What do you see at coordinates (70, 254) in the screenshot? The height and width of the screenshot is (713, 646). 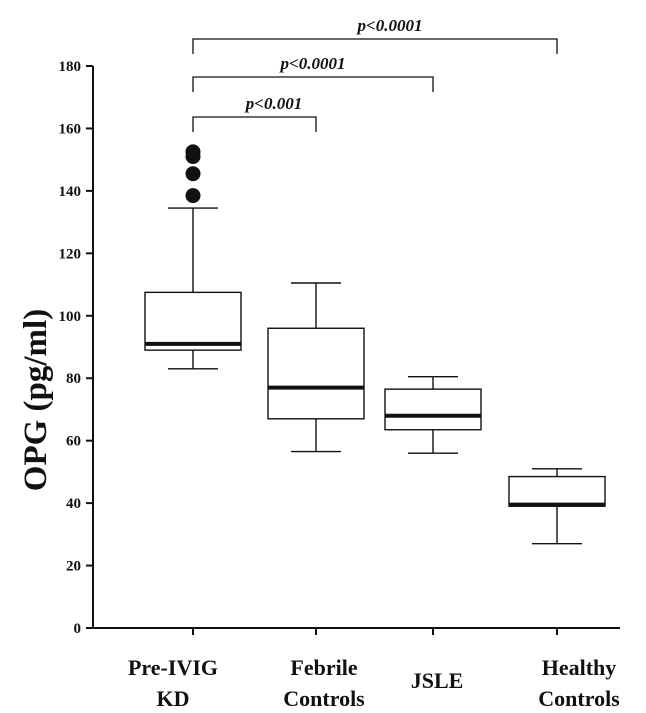 I see `y-tick-label: 120` at bounding box center [70, 254].